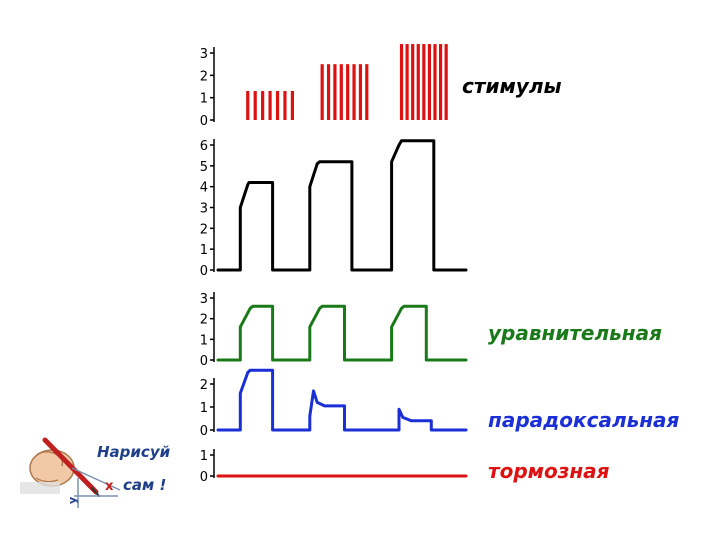 This screenshot has height=540, width=720. What do you see at coordinates (584, 420) in the screenshot?
I see `label-paradoxical: парадоксальная` at bounding box center [584, 420].